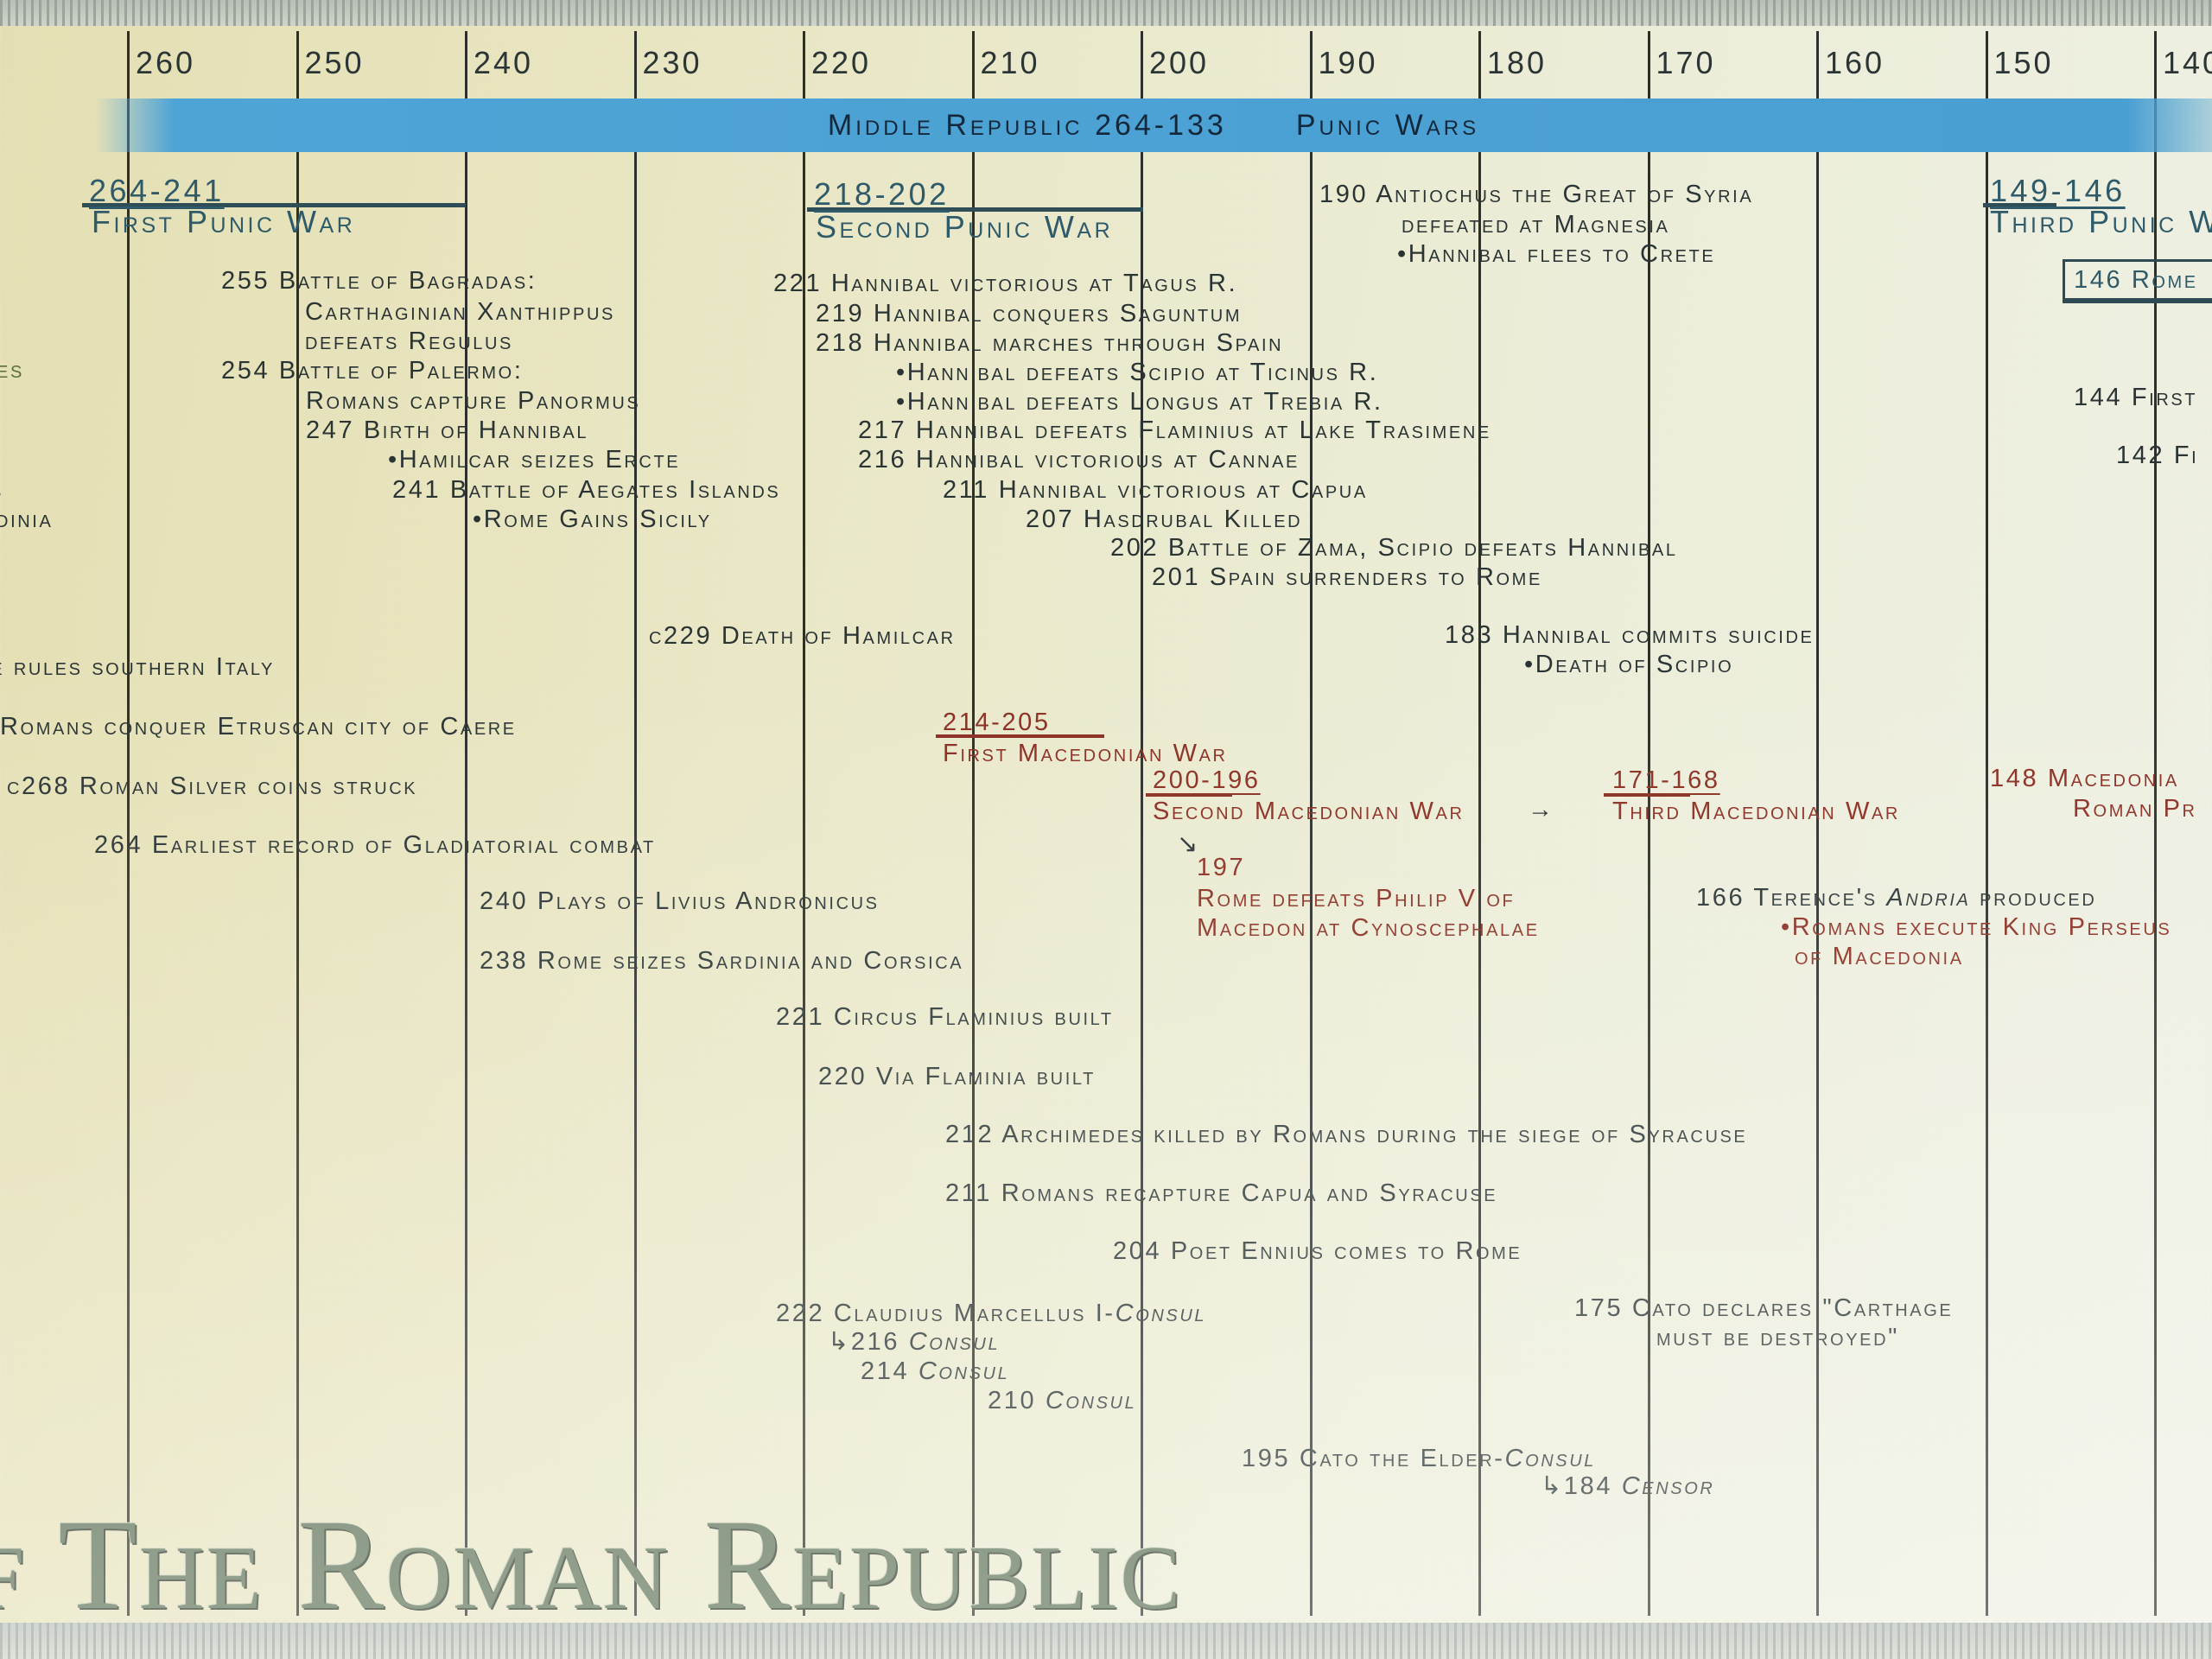 The image size is (2212, 1659). I want to click on timeline-event: ↳184 Censor, so click(1627, 1486).